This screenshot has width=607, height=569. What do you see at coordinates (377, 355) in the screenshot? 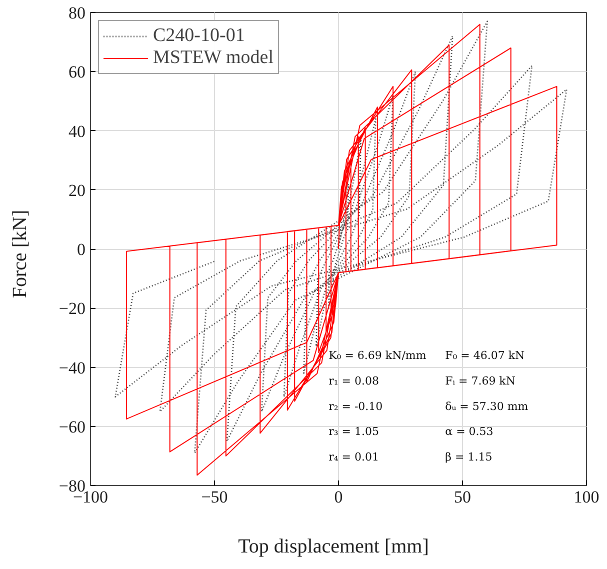
I see `annotation: K₀ = 6.69 kN/mm` at bounding box center [377, 355].